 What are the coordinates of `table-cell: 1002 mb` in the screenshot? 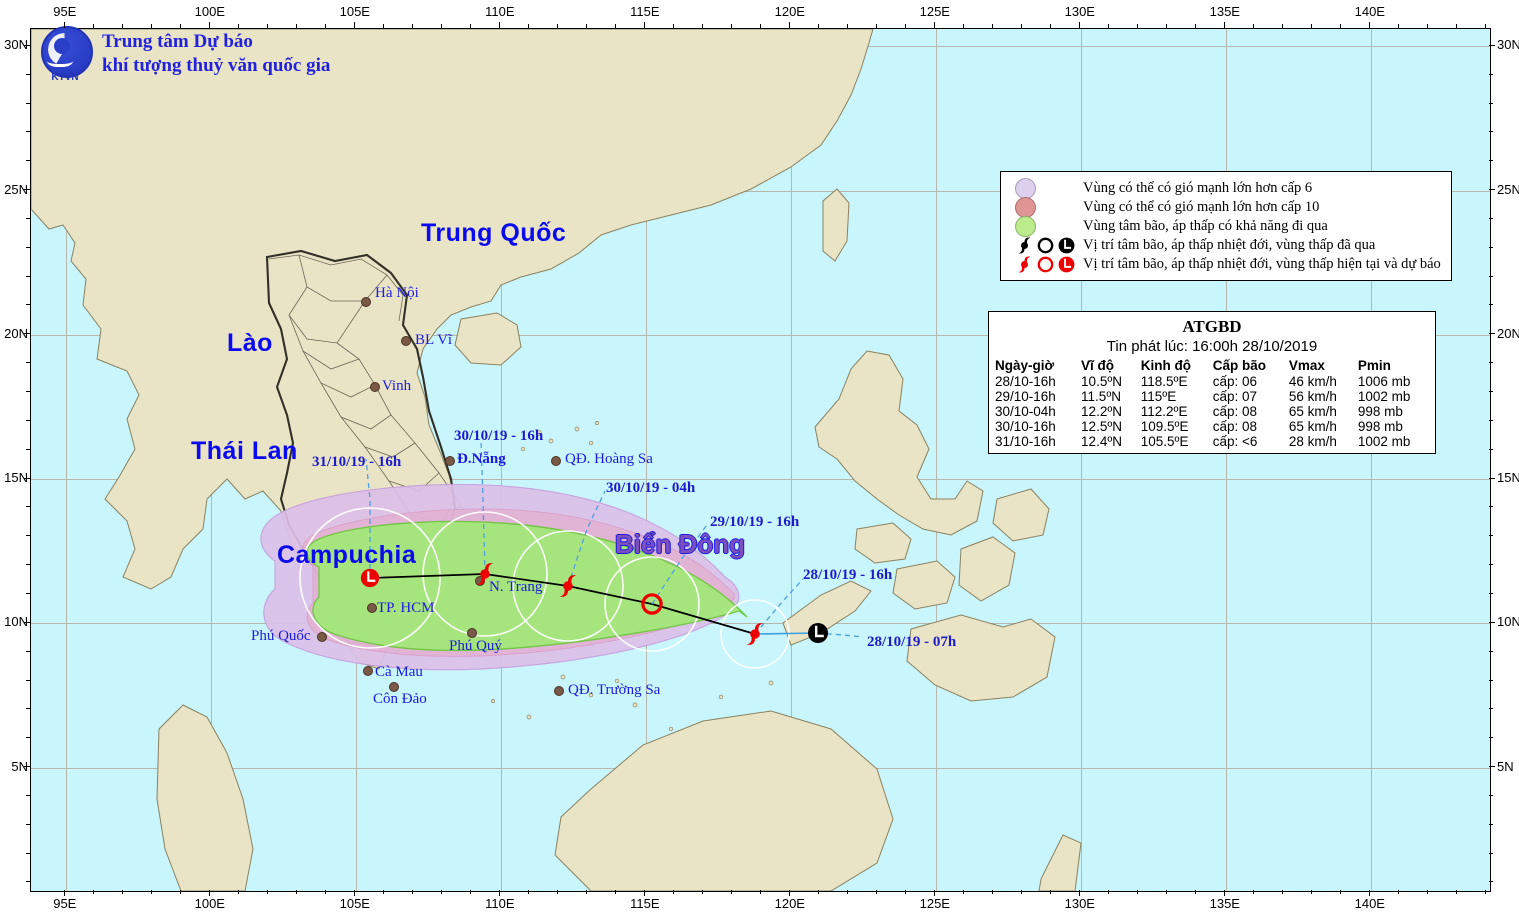 It's located at (1384, 396).